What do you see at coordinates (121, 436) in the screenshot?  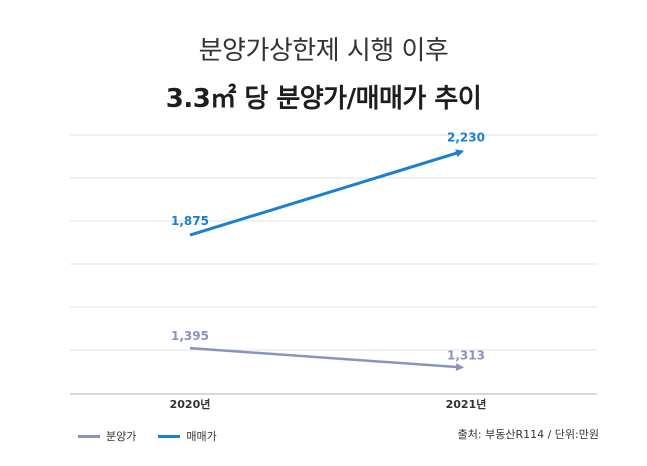 I see `legend-label-presale: 분양가` at bounding box center [121, 436].